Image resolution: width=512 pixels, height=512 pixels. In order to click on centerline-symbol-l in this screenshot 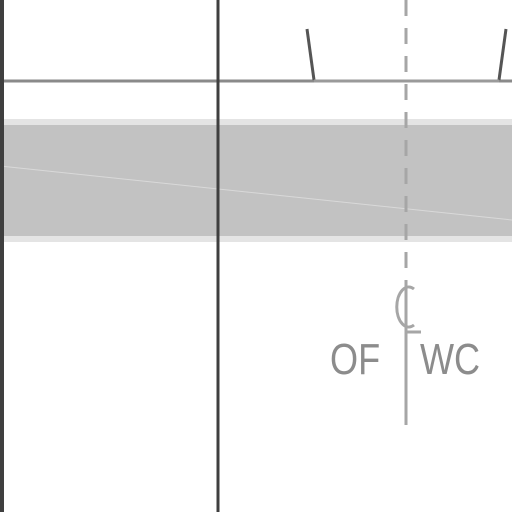, I will do `click(412, 315)`.